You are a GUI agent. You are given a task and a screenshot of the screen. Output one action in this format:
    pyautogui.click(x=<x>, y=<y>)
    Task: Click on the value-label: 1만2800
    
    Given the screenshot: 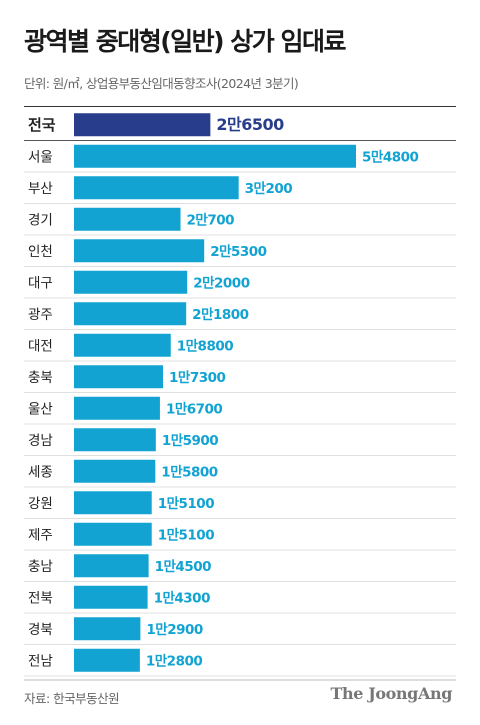 What is the action you would take?
    pyautogui.click(x=174, y=661)
    